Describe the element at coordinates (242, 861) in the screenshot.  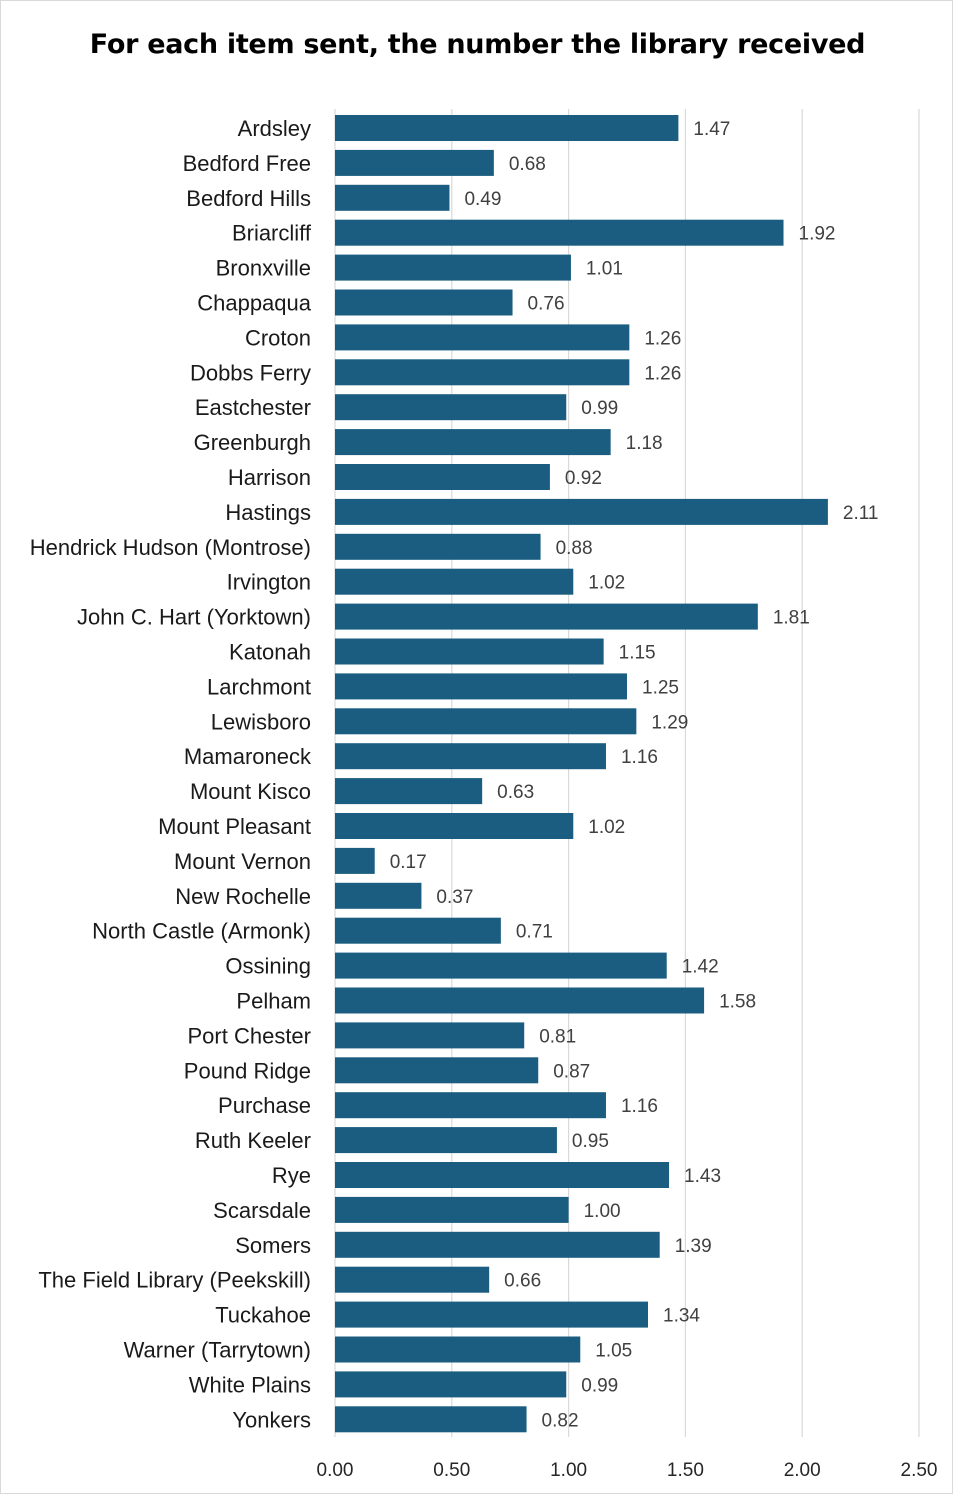
I see `category-label: Mount Vernon` at that location.